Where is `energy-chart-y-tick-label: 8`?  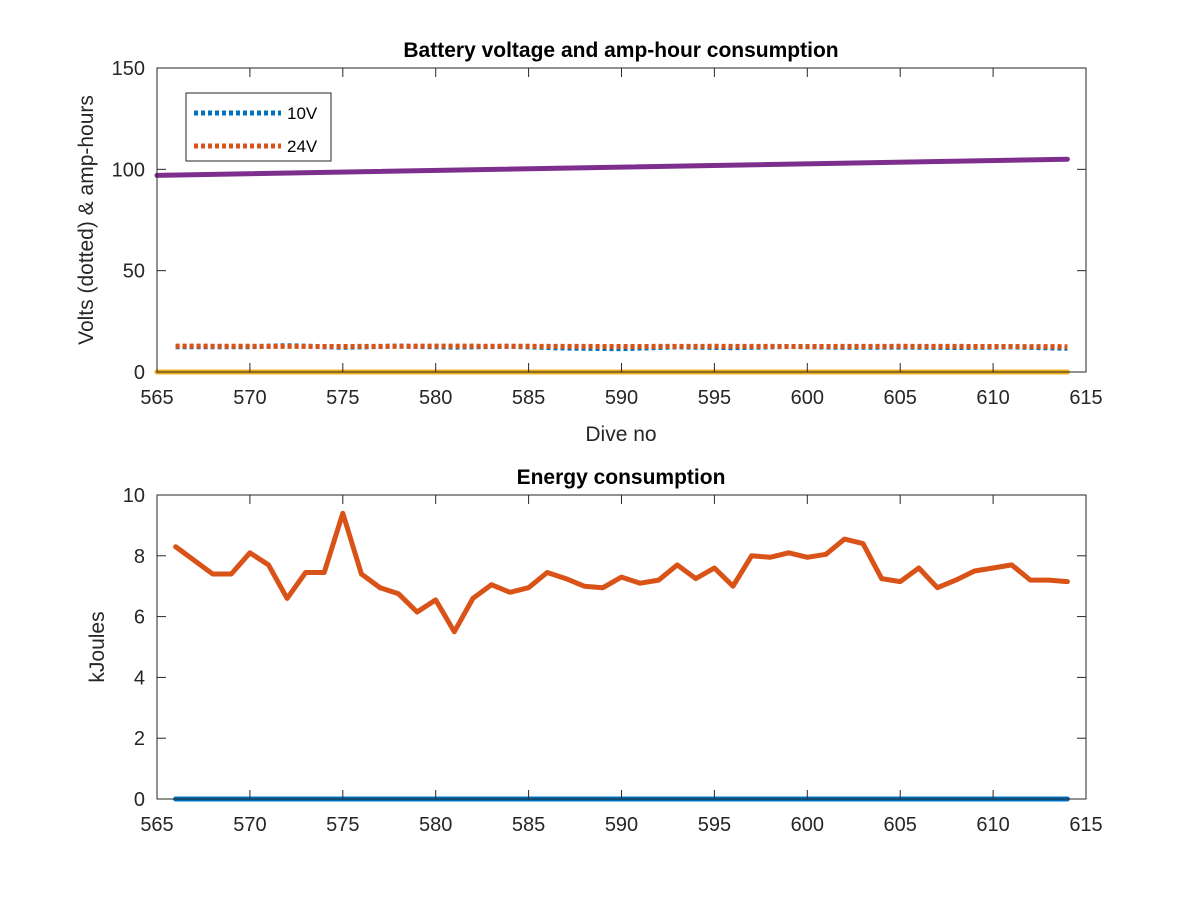
energy-chart-y-tick-label: 8 is located at coordinates (139, 557).